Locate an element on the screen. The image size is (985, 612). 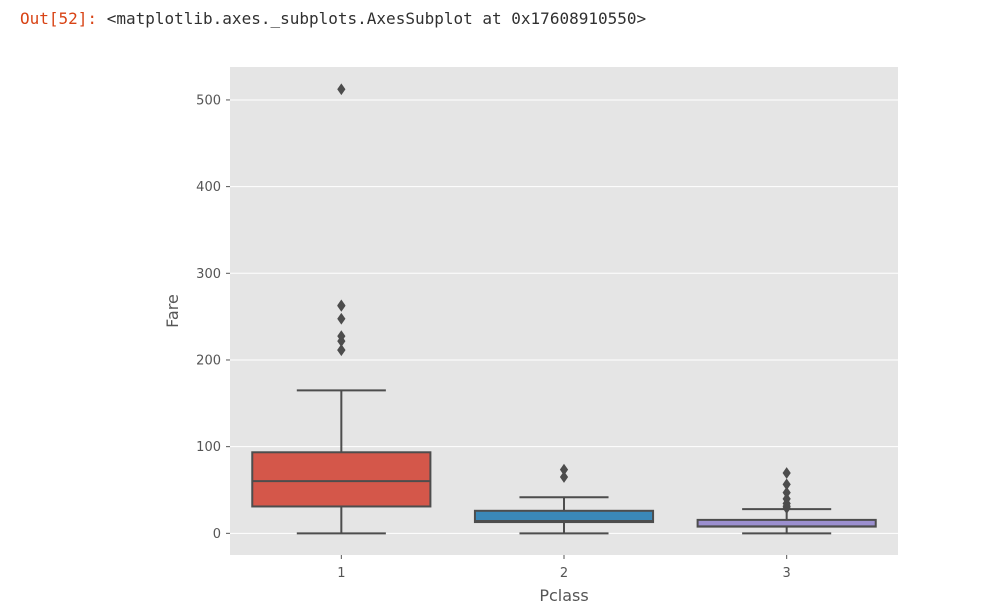
x-axis-ticks: 1 2 3 is located at coordinates (564, 568).